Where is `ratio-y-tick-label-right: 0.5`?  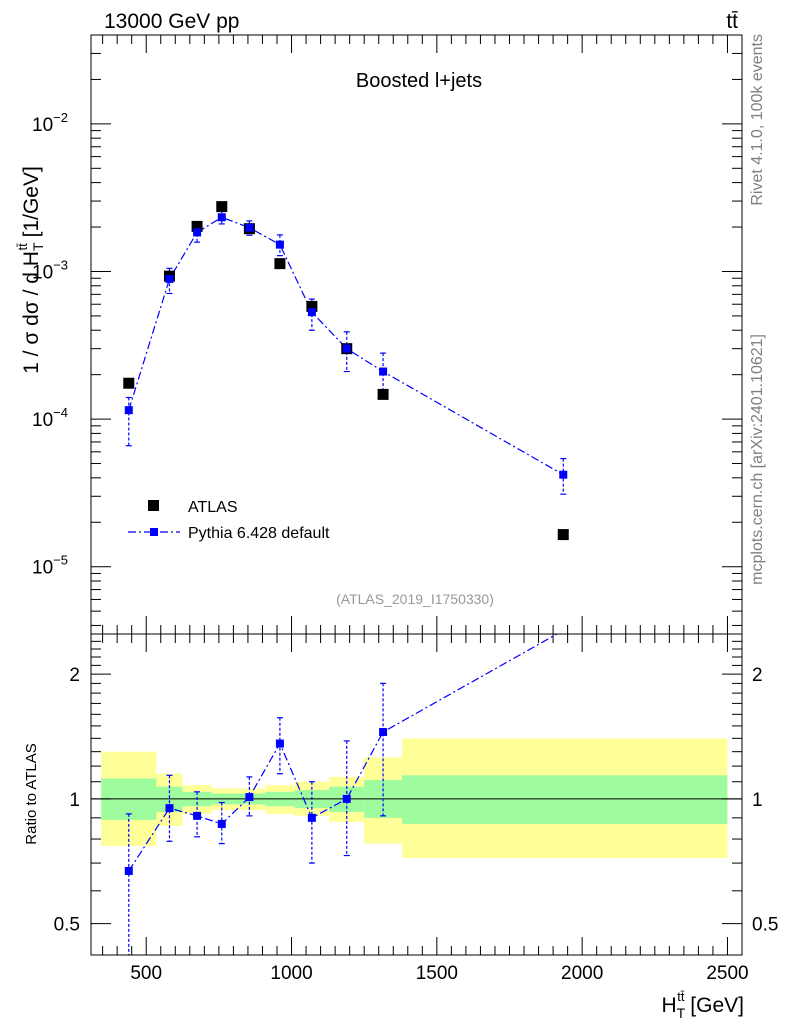 ratio-y-tick-label-right: 0.5 is located at coordinates (765, 925).